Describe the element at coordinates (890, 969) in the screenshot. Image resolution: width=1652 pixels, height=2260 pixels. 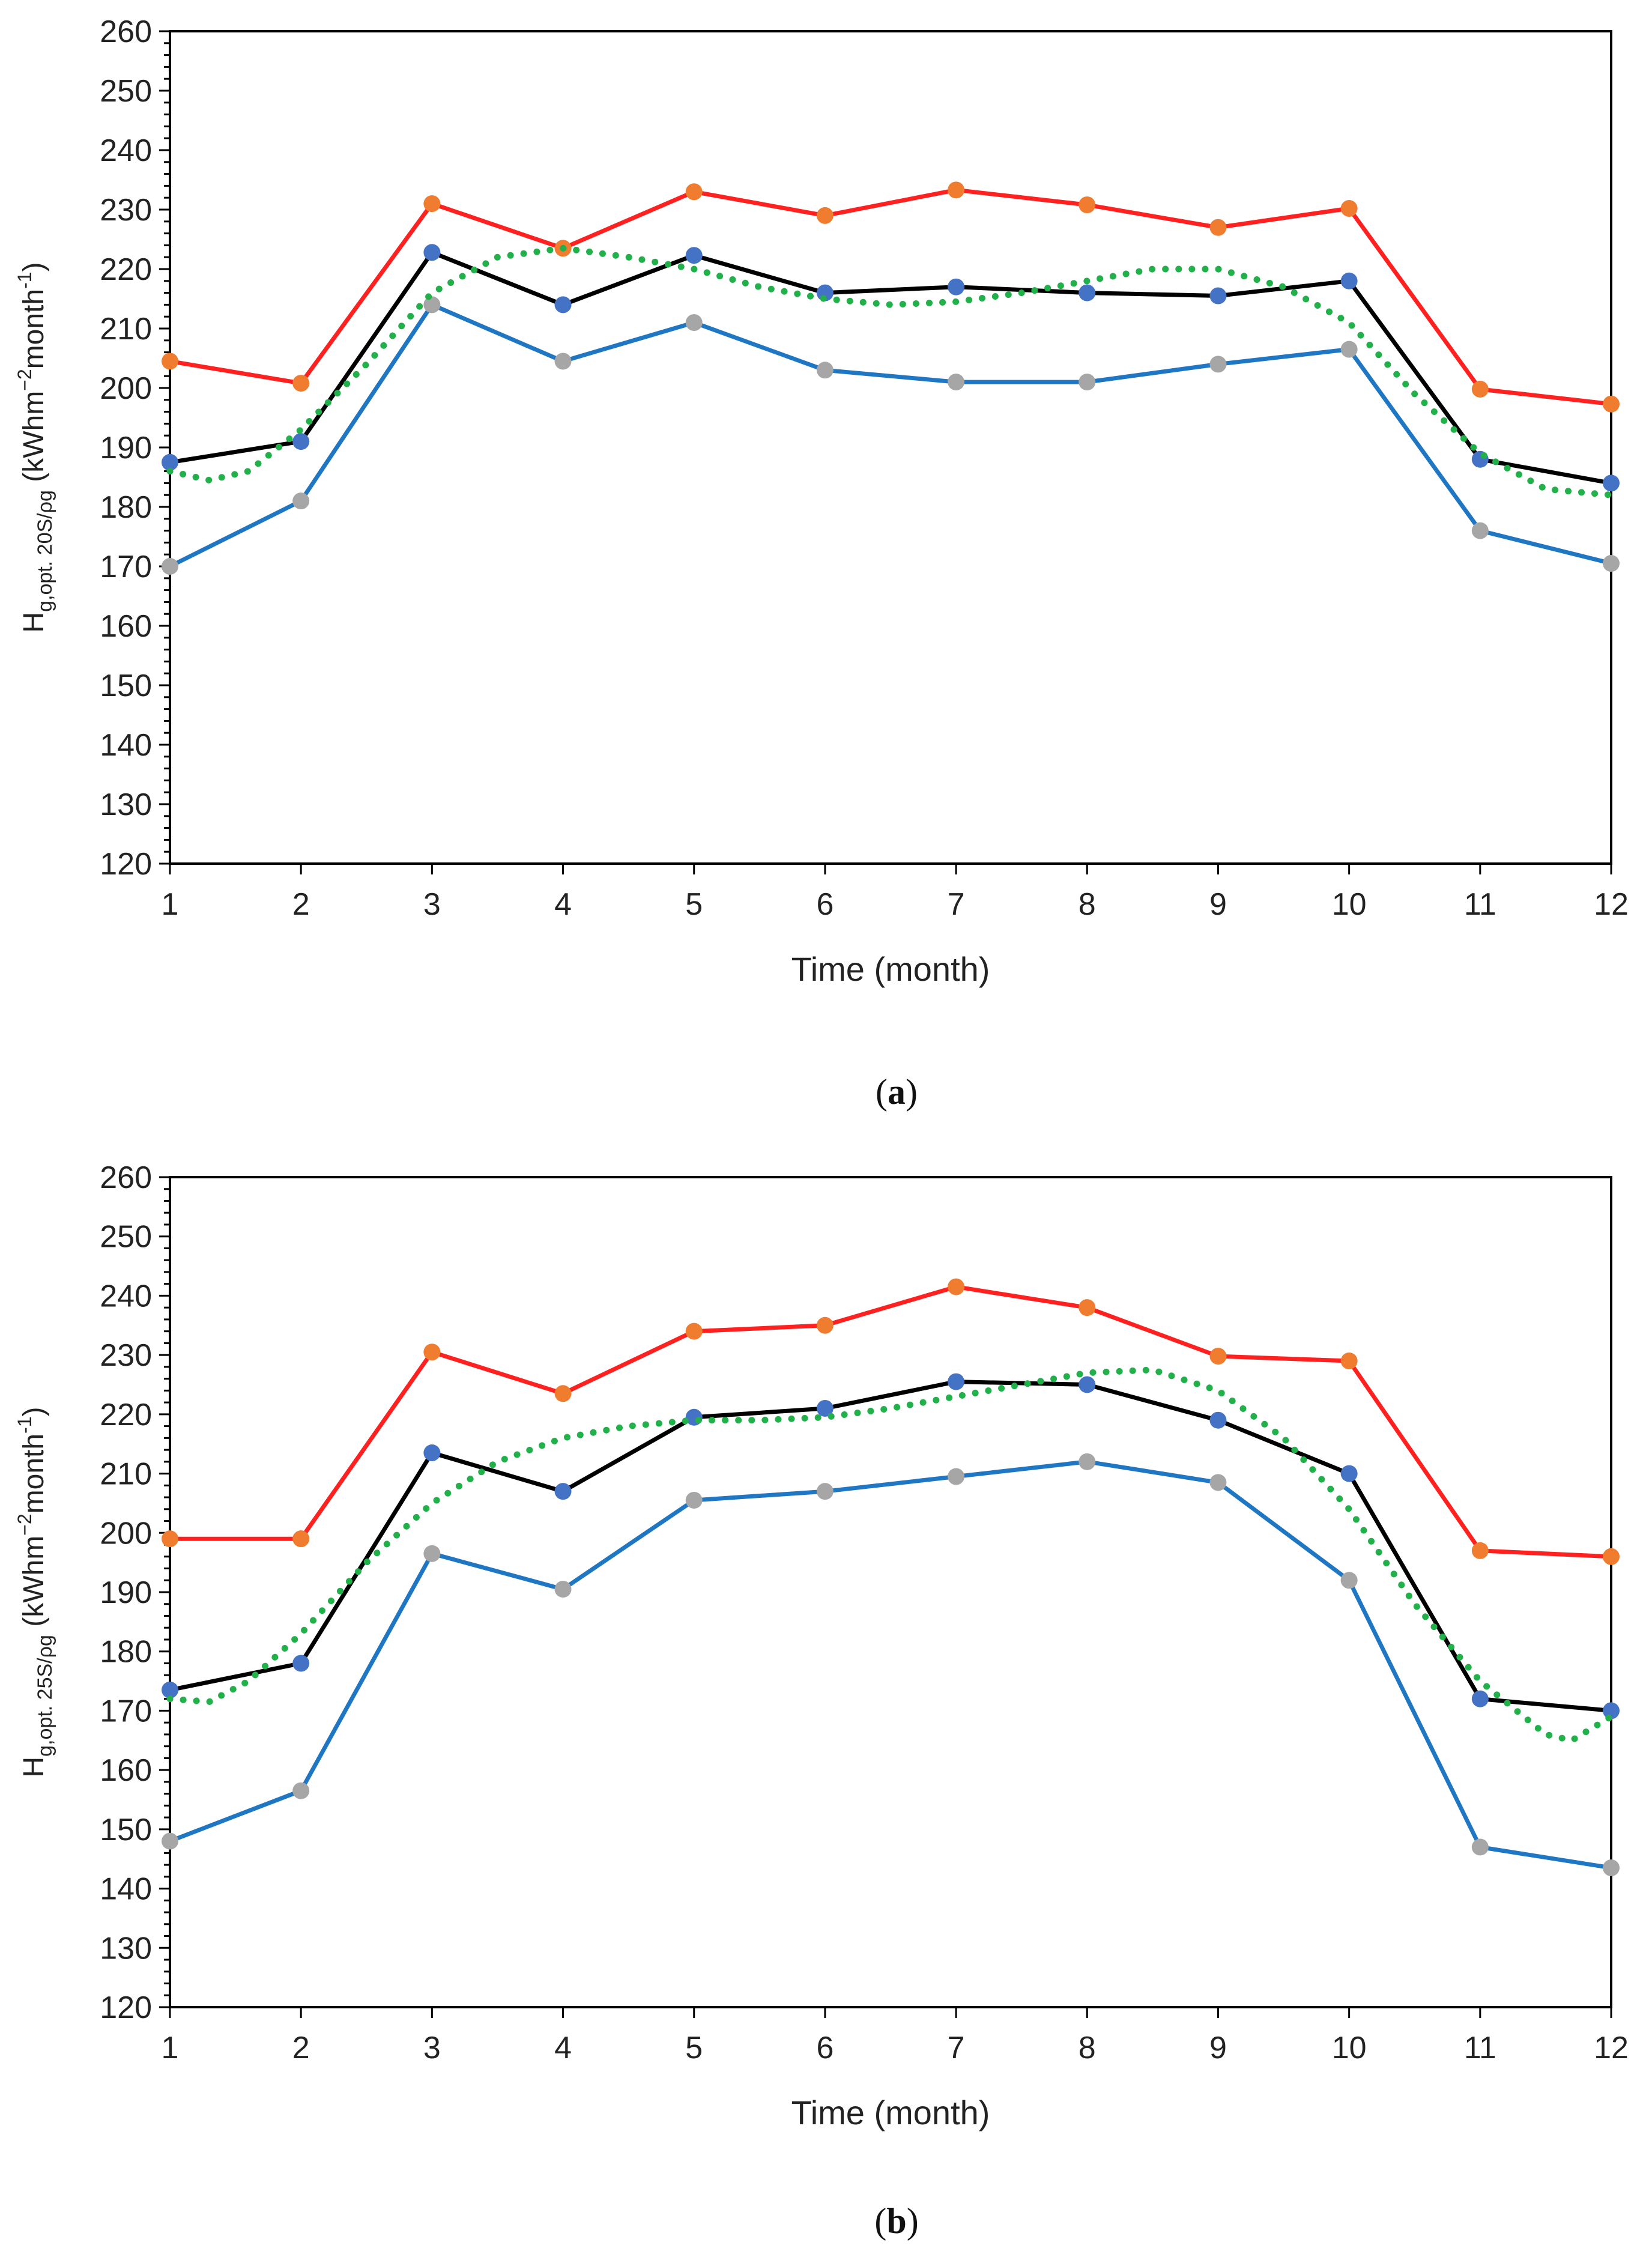
I see `x-axis-title: Time (month)` at that location.